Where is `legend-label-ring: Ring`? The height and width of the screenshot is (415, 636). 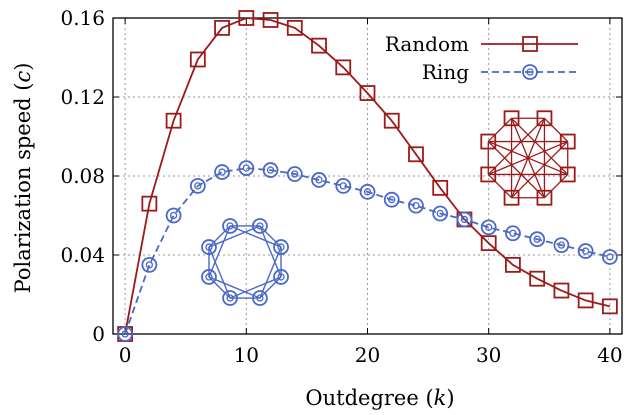 legend-label-ring: Ring is located at coordinates (445, 72).